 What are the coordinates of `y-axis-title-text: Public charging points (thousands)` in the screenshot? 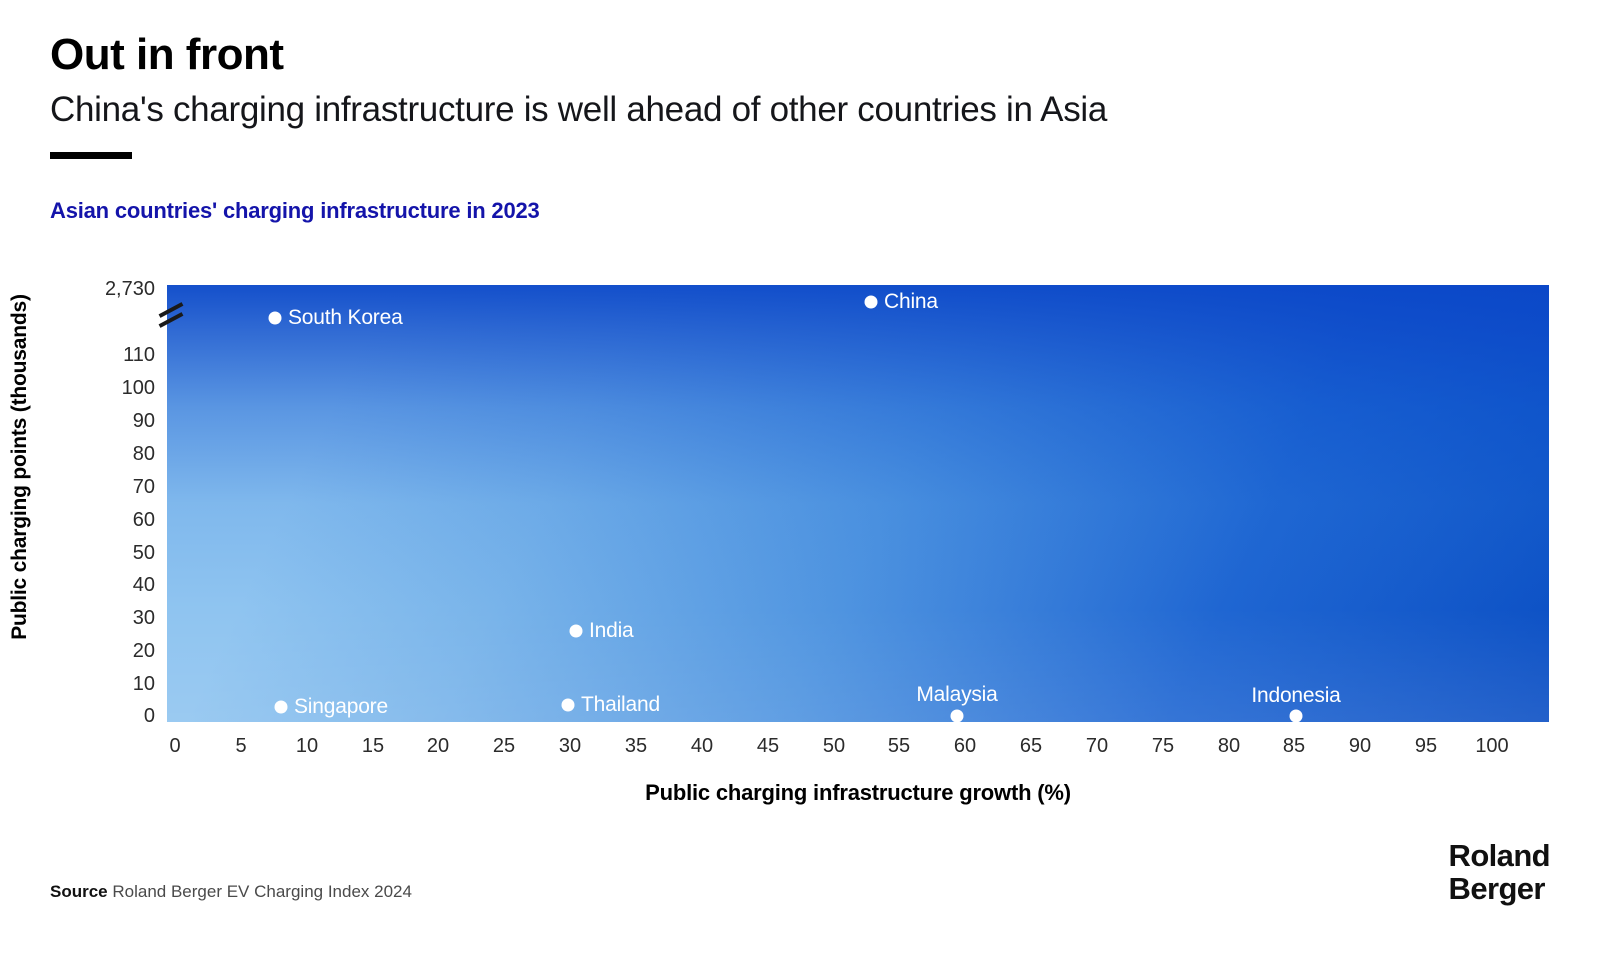 It's located at (19, 467).